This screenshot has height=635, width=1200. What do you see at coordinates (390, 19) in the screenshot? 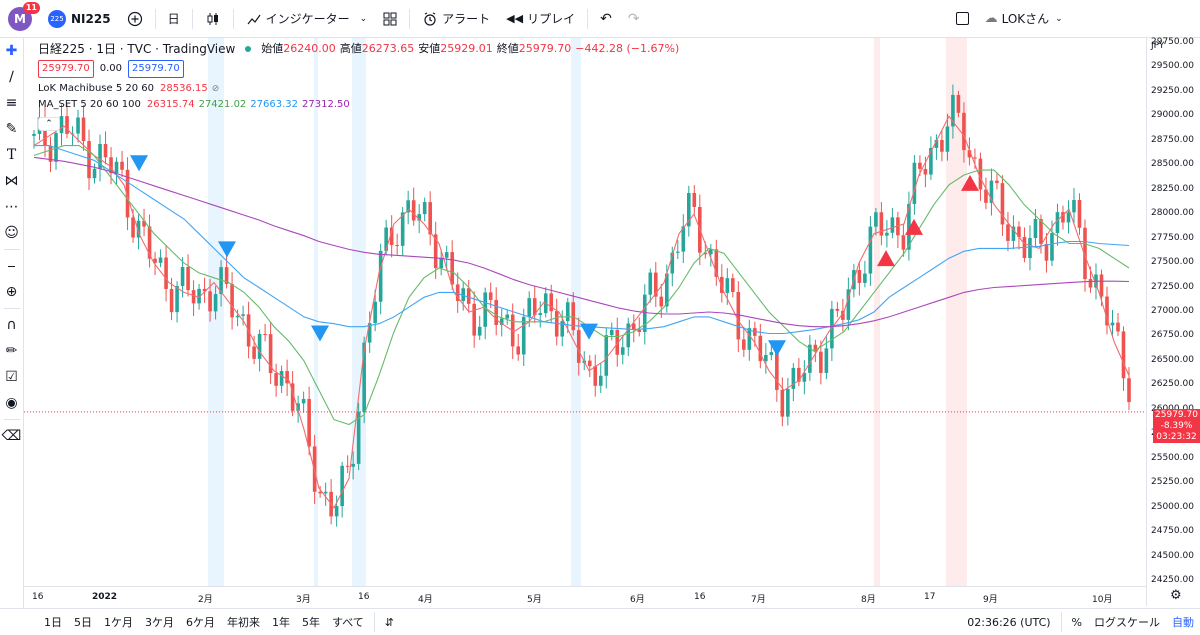
I see `layout-templates-button` at bounding box center [390, 19].